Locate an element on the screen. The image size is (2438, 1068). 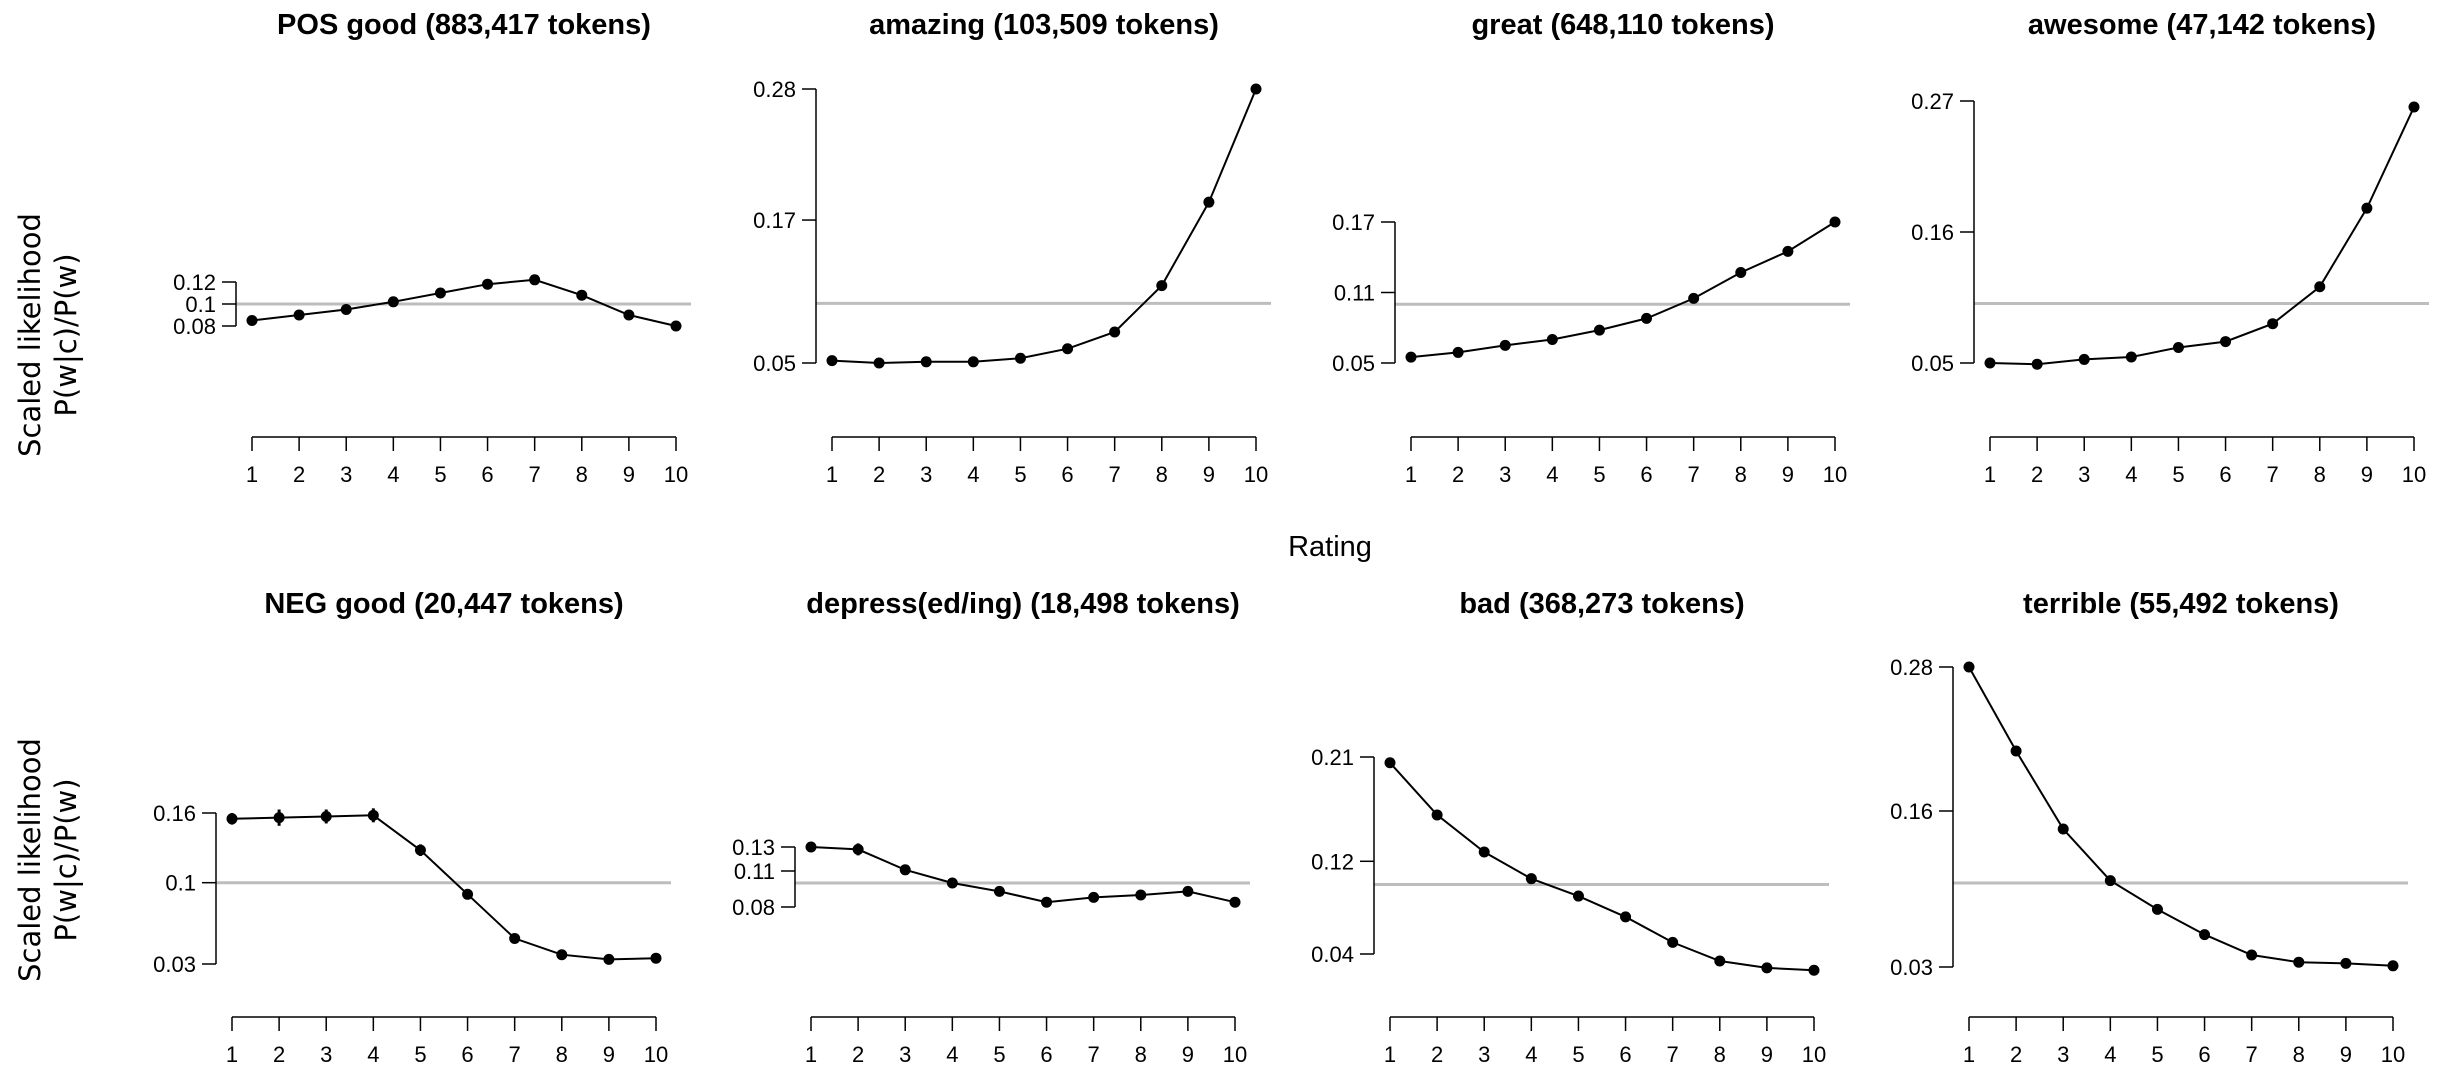
y-axis-label-line1: Scaled likelihood is located at coordinates (30, 860).